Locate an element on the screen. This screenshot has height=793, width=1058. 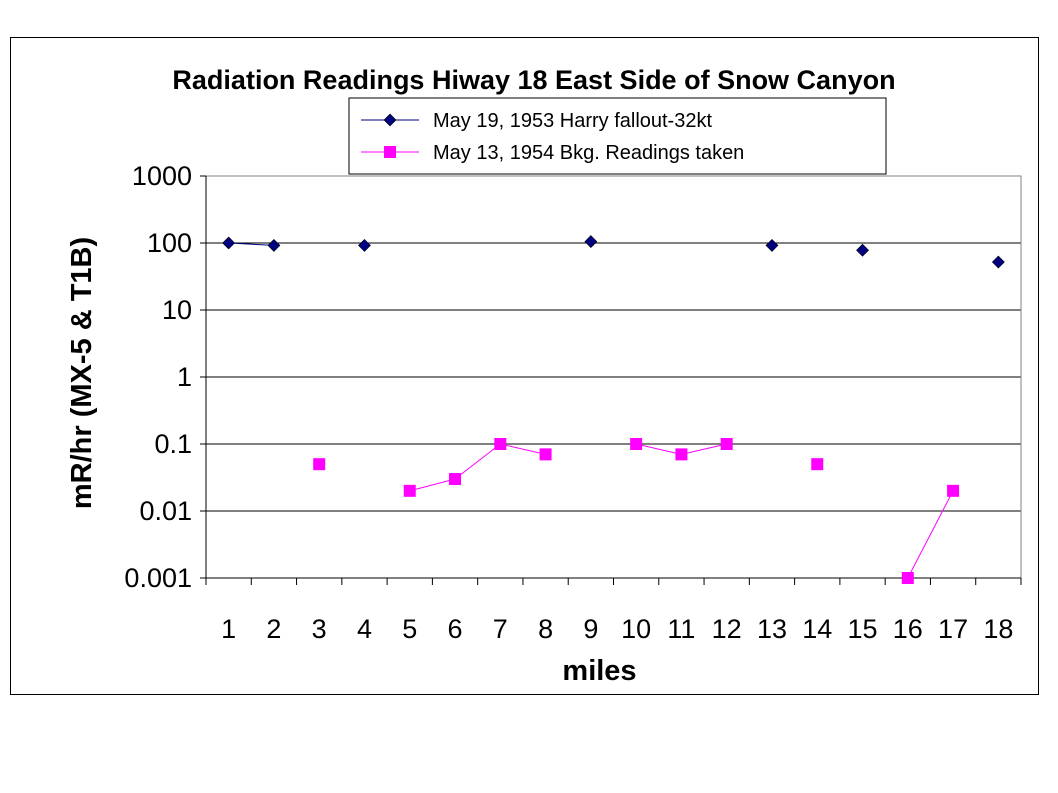
x-tick-label-5: 5 is located at coordinates (409, 629).